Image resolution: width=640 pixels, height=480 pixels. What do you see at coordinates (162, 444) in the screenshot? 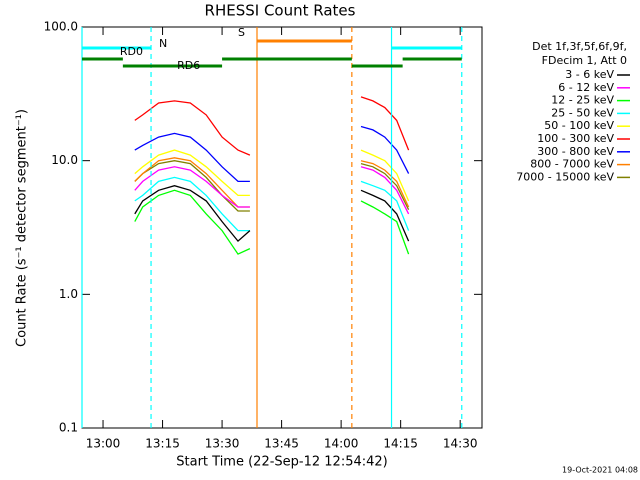
I see `x-tick-label: 13:15` at bounding box center [162, 444].